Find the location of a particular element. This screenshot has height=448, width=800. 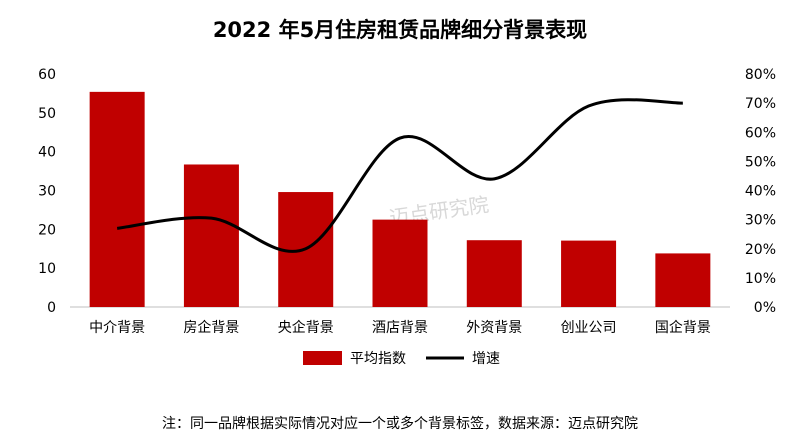

left-tick-label: 40 is located at coordinates (47, 153).